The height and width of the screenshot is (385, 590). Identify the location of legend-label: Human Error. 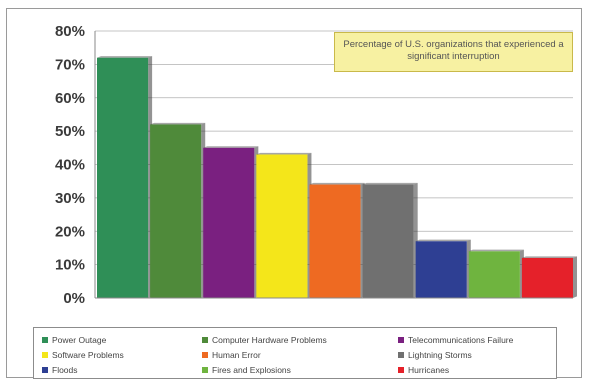
(236, 354).